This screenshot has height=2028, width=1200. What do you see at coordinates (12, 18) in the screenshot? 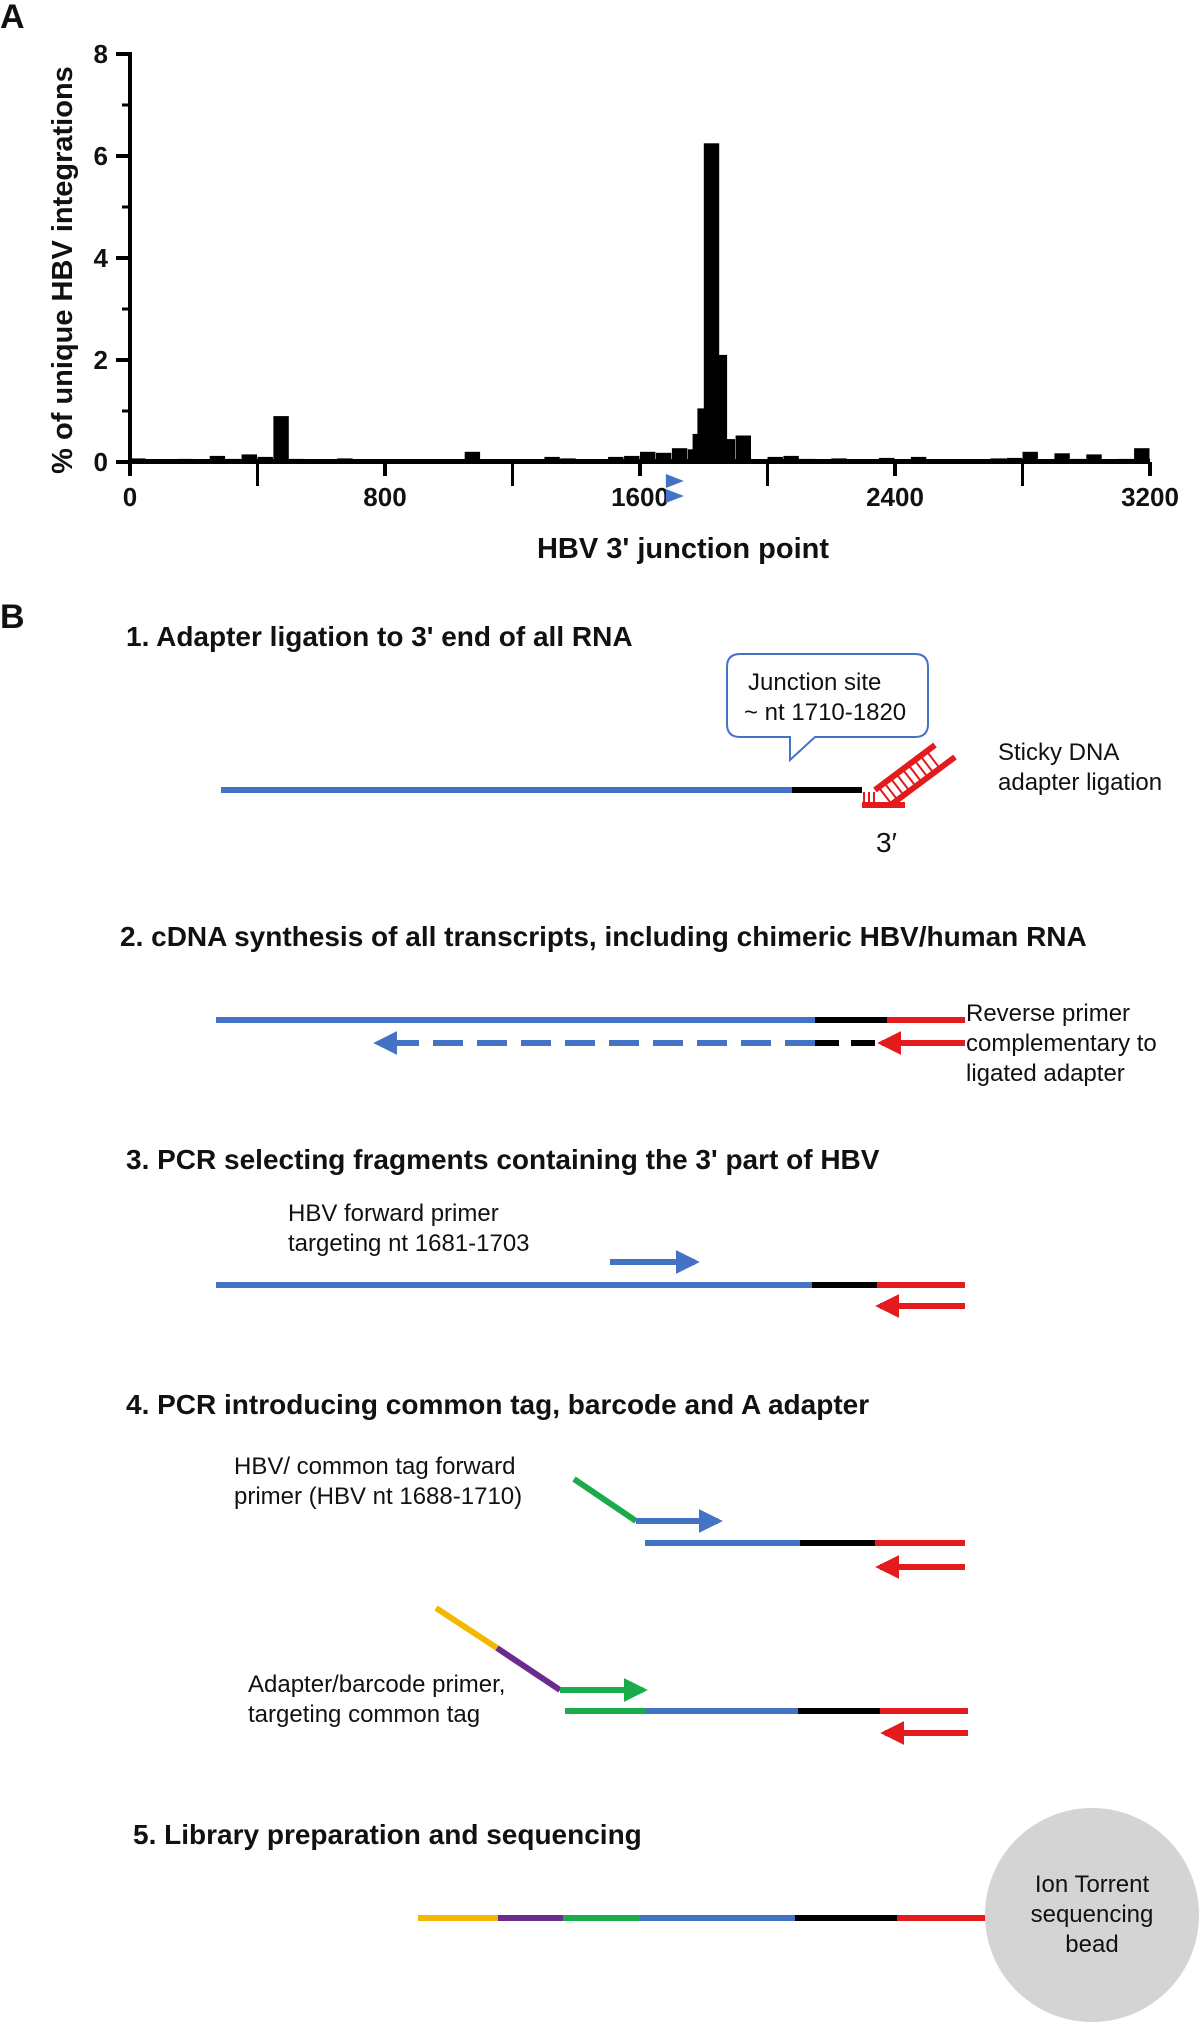
I see `panel-a-label: A` at bounding box center [12, 18].